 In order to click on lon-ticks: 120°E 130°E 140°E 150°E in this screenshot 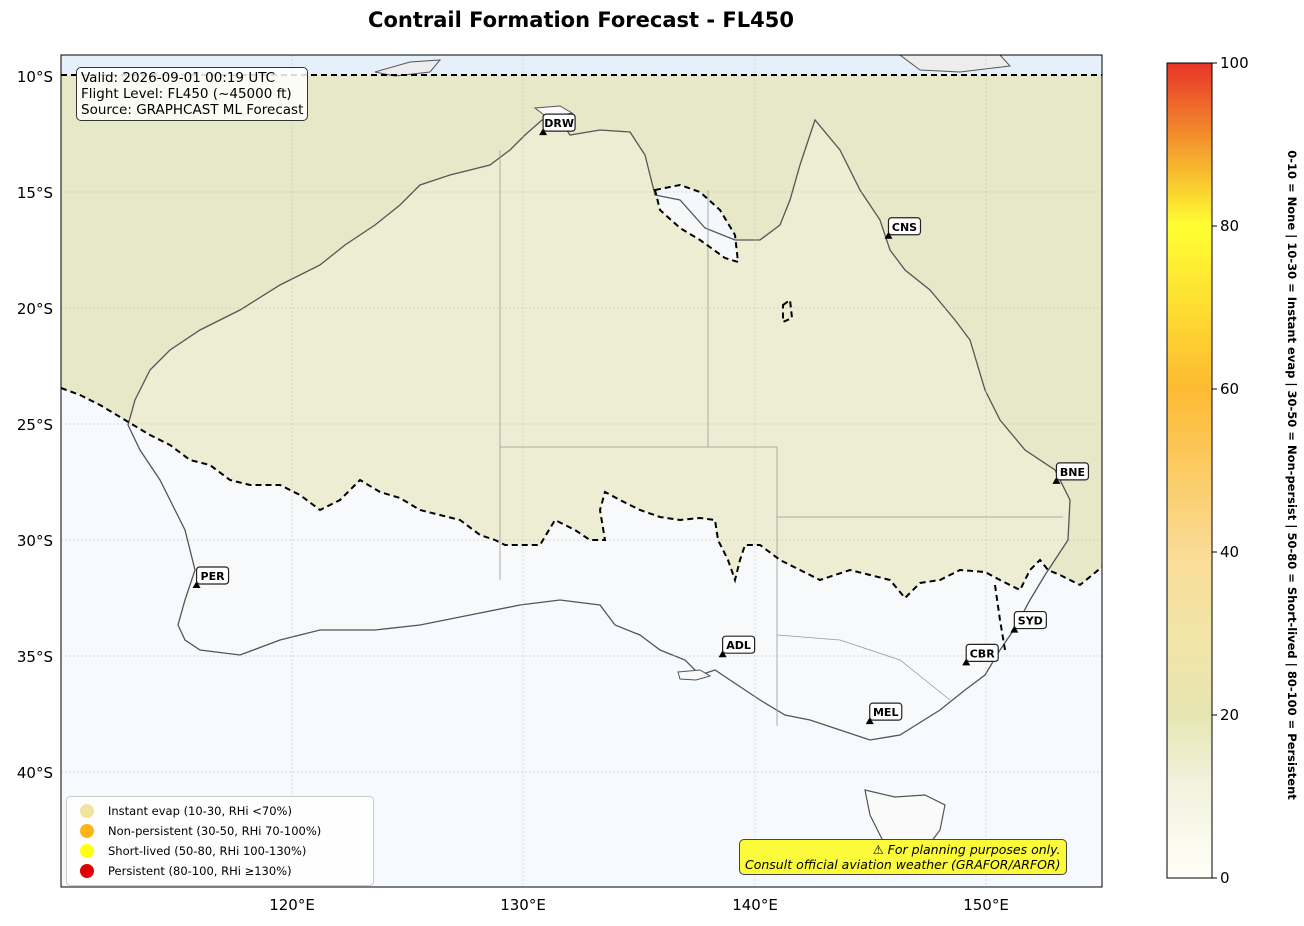, I will do `click(639, 905)`.